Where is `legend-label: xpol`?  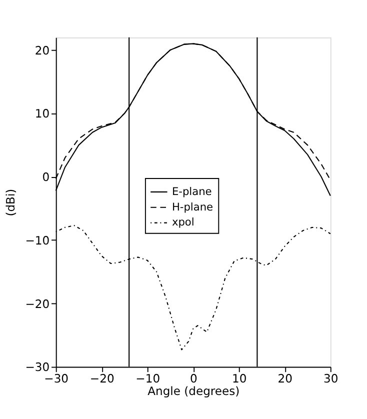 legend-label: xpol is located at coordinates (183, 222).